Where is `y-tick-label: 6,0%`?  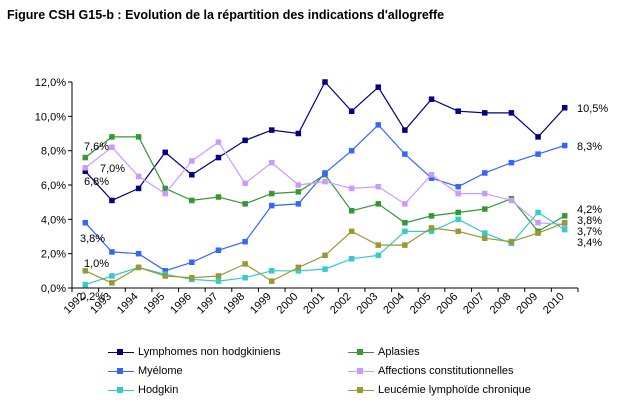
y-tick-label: 6,0% is located at coordinates (53, 186).